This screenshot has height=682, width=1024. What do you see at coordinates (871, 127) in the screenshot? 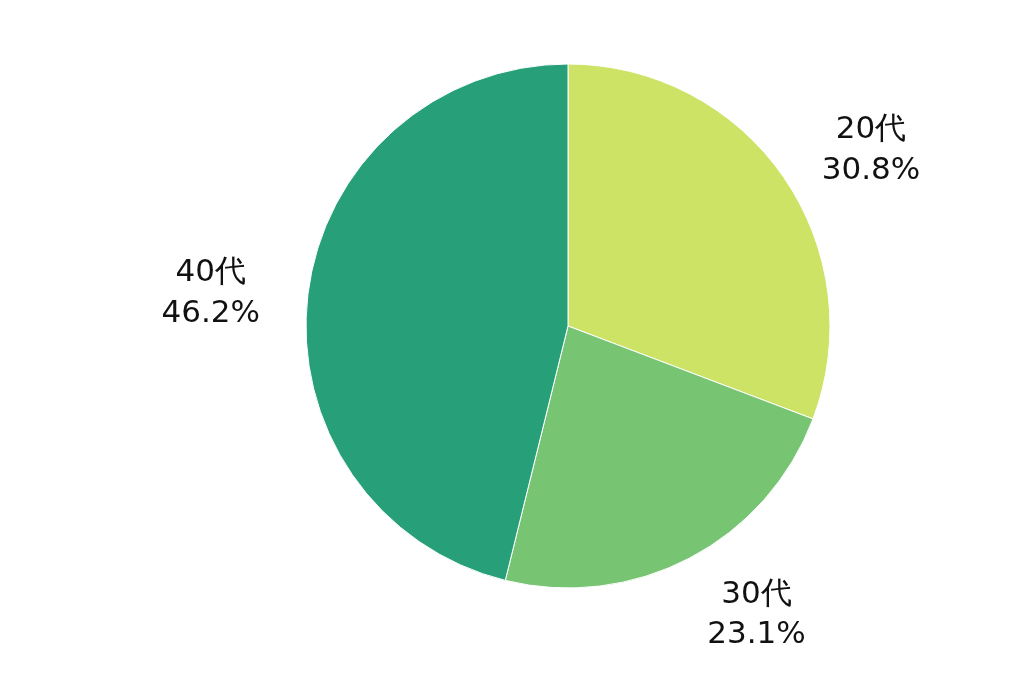
I see `slice-label: 20代` at bounding box center [871, 127].